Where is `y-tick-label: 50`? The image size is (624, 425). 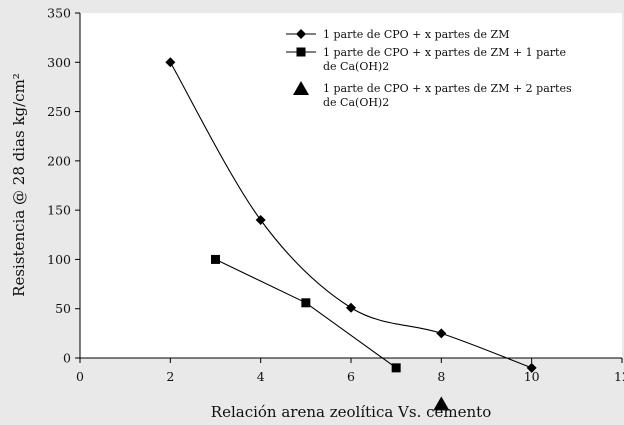
y-tick-label: 50 is located at coordinates (63, 308).